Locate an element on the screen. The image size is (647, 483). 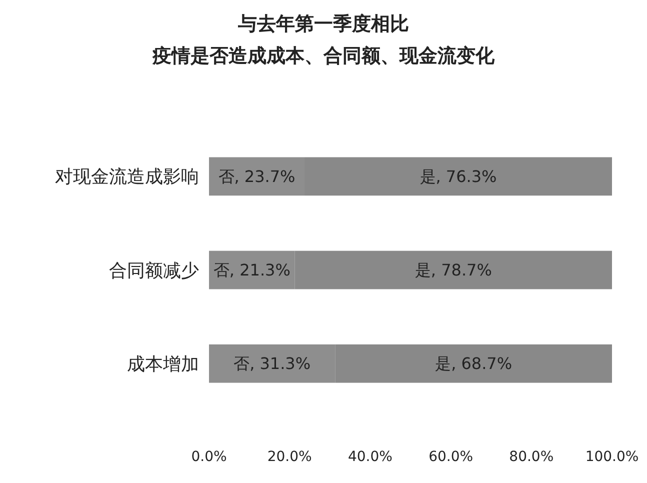
data-label: 否, 31.3% is located at coordinates (272, 364).